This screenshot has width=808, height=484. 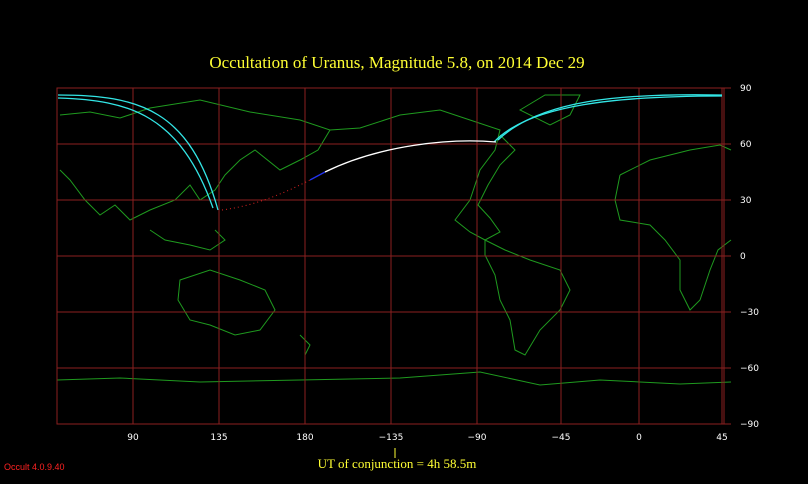 I want to click on latitude-label: 60, so click(x=746, y=145).